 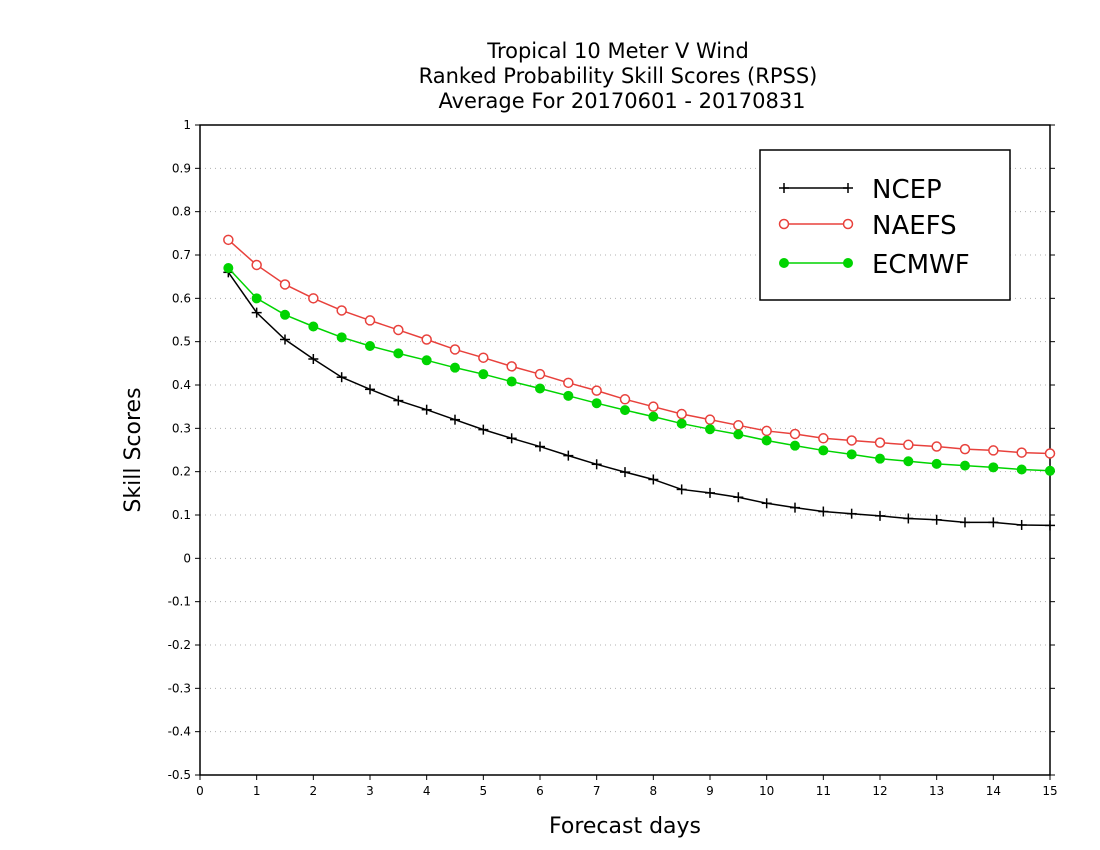 What do you see at coordinates (597, 791) in the screenshot?
I see `x-tick-label: 7` at bounding box center [597, 791].